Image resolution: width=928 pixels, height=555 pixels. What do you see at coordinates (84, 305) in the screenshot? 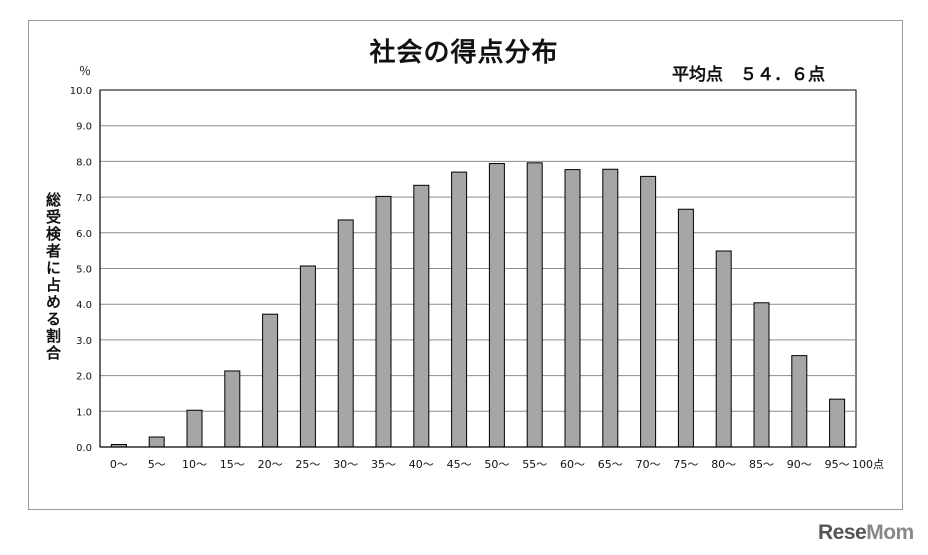
I see `y-tick-label: 4.0` at bounding box center [84, 305].